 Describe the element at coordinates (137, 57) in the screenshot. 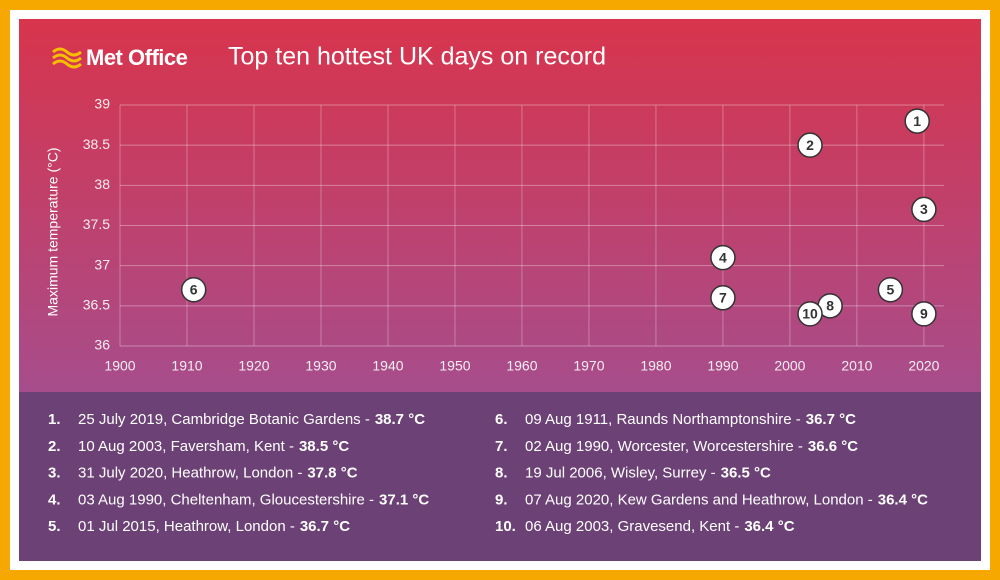

I see `brand: Met Office` at that location.